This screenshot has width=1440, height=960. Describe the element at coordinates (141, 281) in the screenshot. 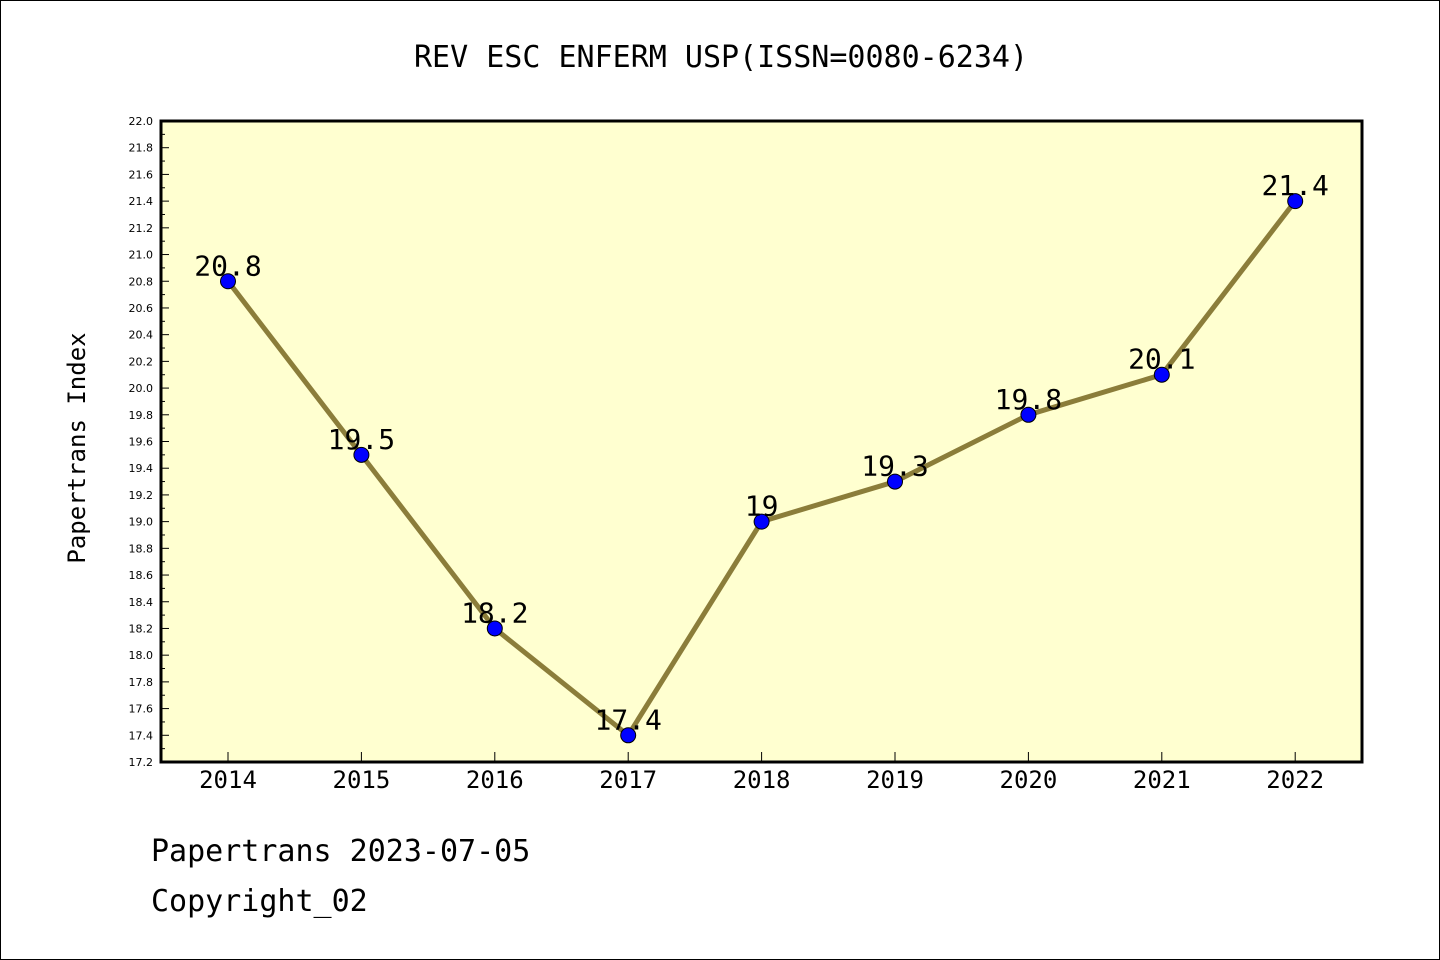

I see `y-tick-label: 20.8` at that location.